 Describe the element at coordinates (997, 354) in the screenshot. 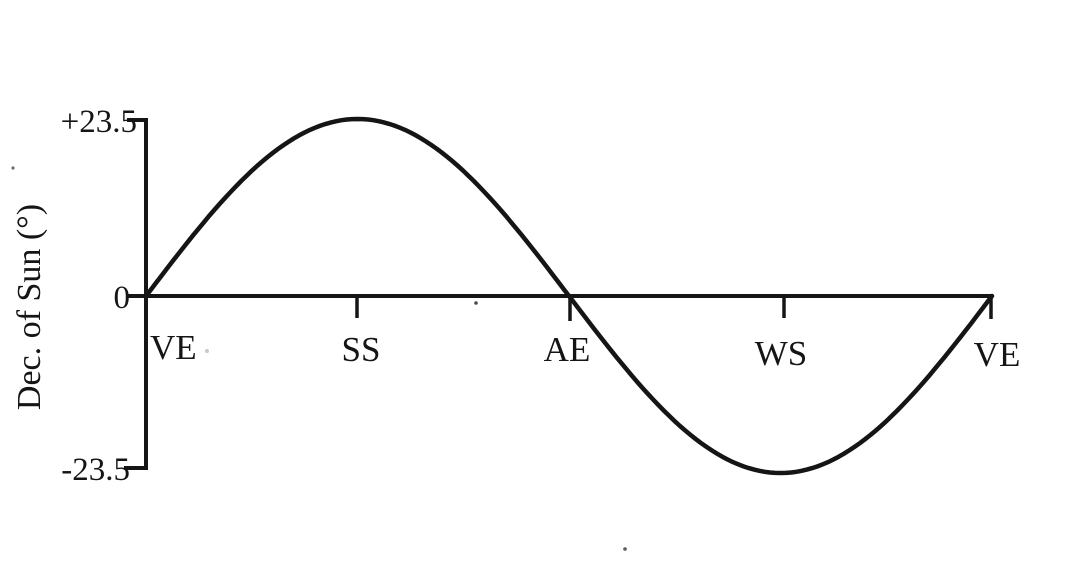

I see `xlabel-ve-right: VE` at that location.